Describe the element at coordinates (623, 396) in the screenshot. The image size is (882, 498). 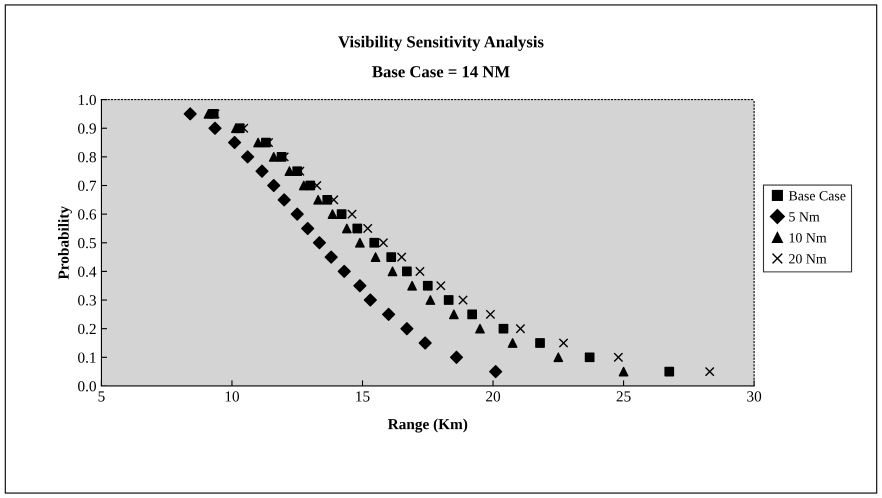
I see `x-tick-label: 25` at that location.